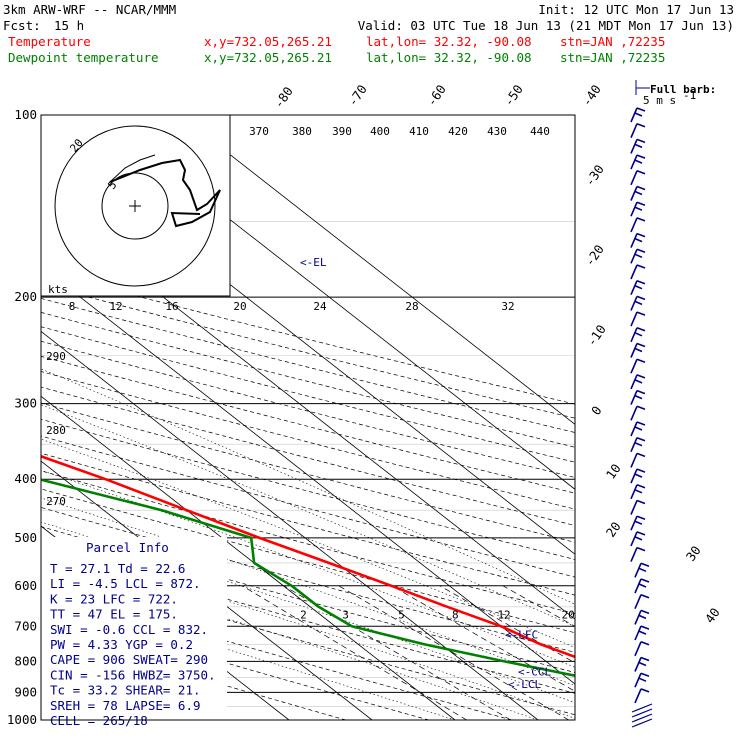 The height and width of the screenshot is (740, 740). What do you see at coordinates (114, 614) in the screenshot?
I see `parcel-info-row: TT = 47 EL = 175.` at bounding box center [114, 614].